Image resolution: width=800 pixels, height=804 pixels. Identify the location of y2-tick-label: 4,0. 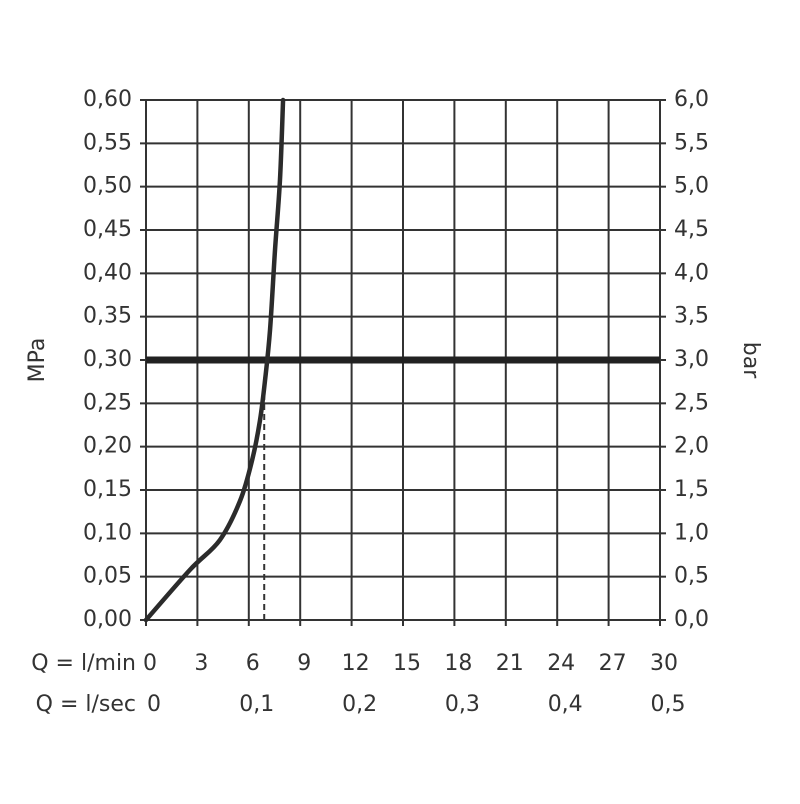
(691, 272).